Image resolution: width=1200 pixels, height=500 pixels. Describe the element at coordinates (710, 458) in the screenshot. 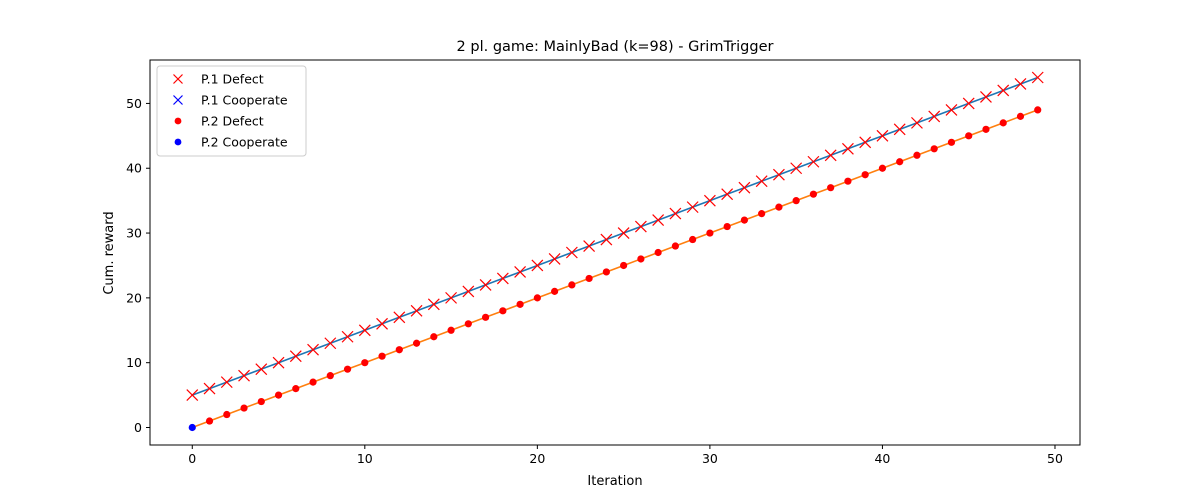

I see `x-tick-label: 30` at that location.